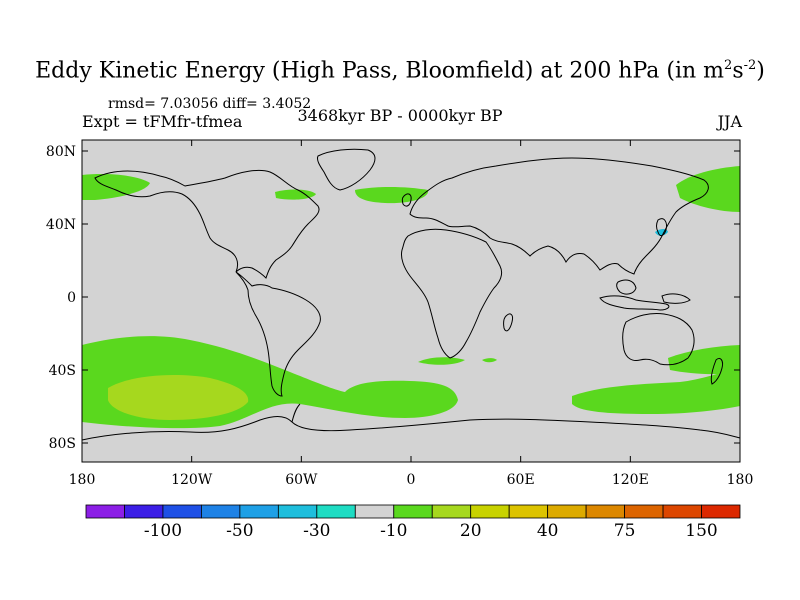 The image size is (800, 600). Describe the element at coordinates (316, 531) in the screenshot. I see `colorbar-label: -30` at that location.